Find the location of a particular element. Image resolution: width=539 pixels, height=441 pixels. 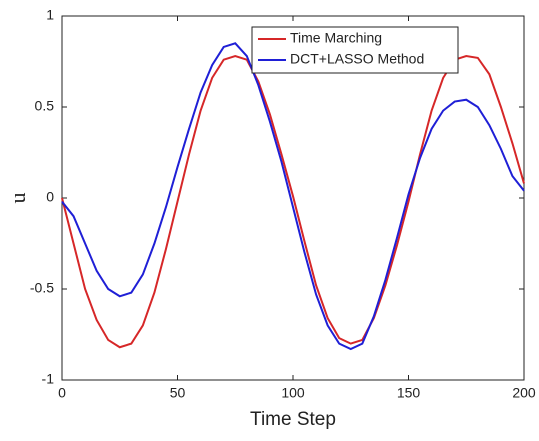

x-tick-label: 50 is located at coordinates (178, 393).